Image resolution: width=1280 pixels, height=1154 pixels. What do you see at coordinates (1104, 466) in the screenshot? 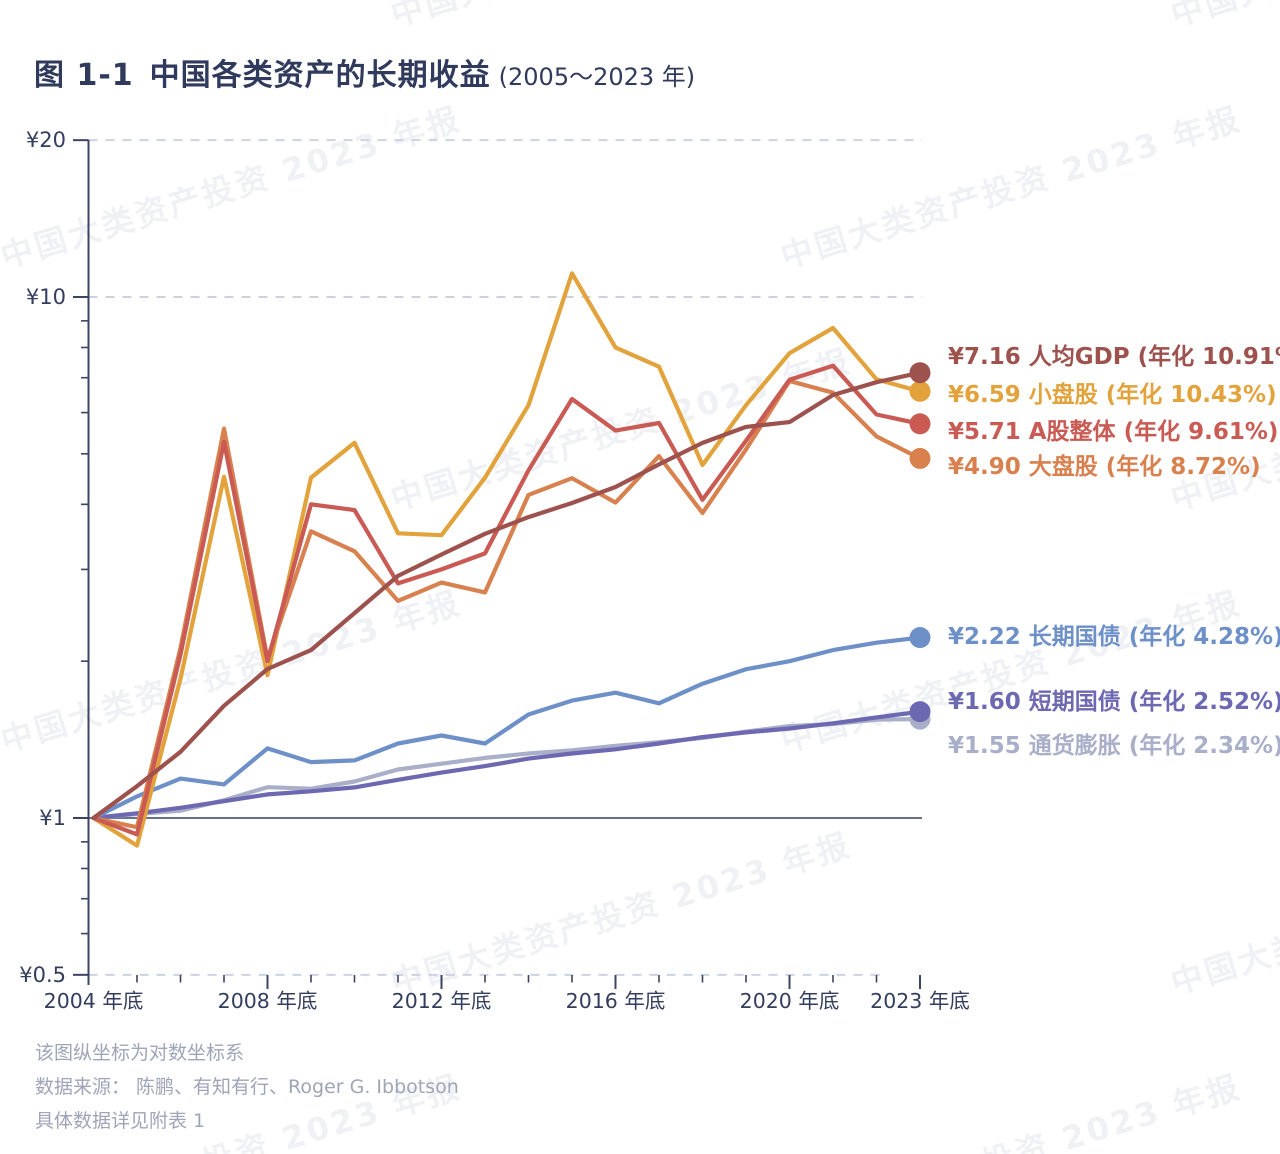
I see `series-label-large_caps: ¥4.90 大盘股 (年化 8.72%)` at bounding box center [1104, 466].